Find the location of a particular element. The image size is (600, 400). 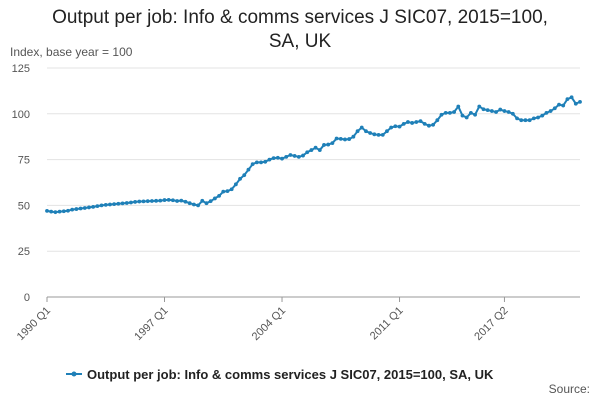

x-axis: 1990 Q1 1997 Q1 2004 Q1 2011 Q1 2017 Q2 is located at coordinates (263, 320).